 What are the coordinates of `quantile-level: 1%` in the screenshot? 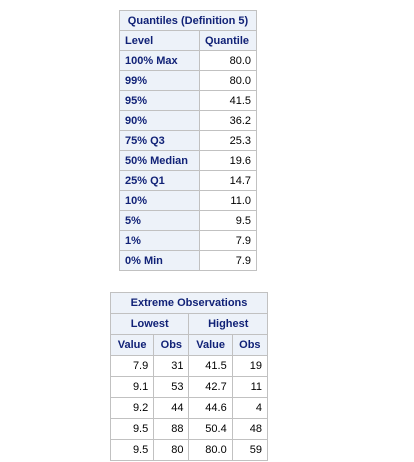 It's located at (159, 240).